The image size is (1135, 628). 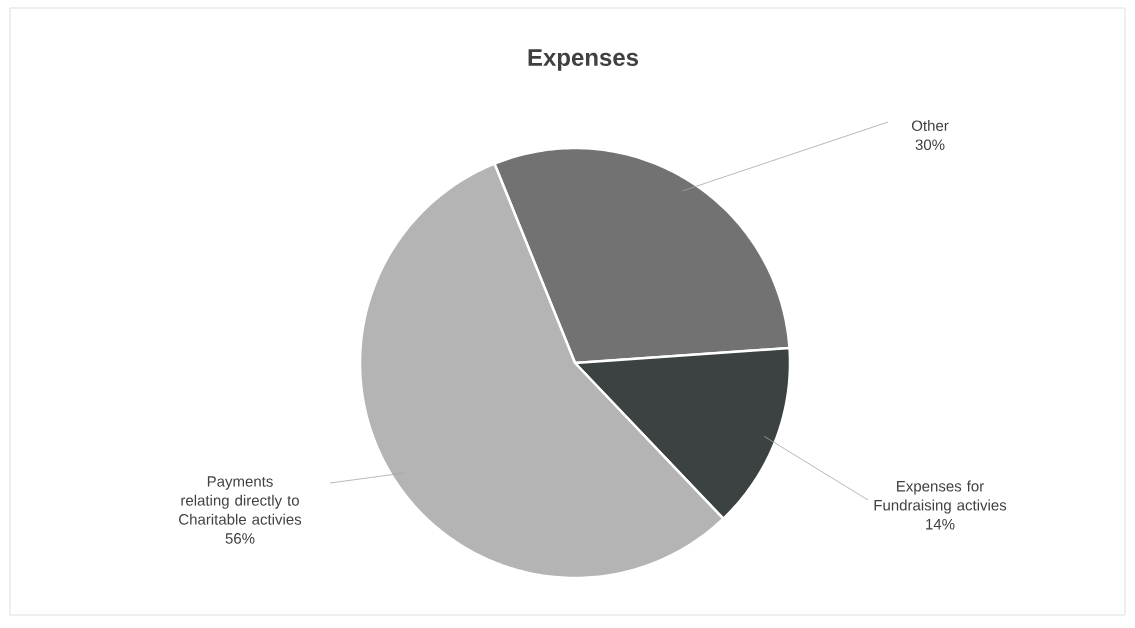 What do you see at coordinates (583, 60) in the screenshot?
I see `chart-title: Expenses` at bounding box center [583, 60].